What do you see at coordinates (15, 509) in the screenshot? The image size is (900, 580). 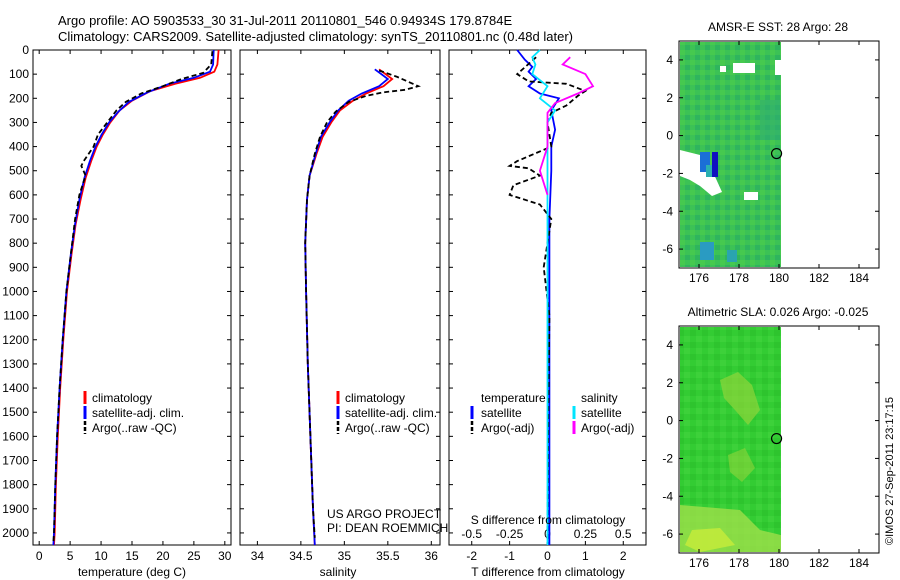 I see `y-tick-label: 1900` at bounding box center [15, 509].